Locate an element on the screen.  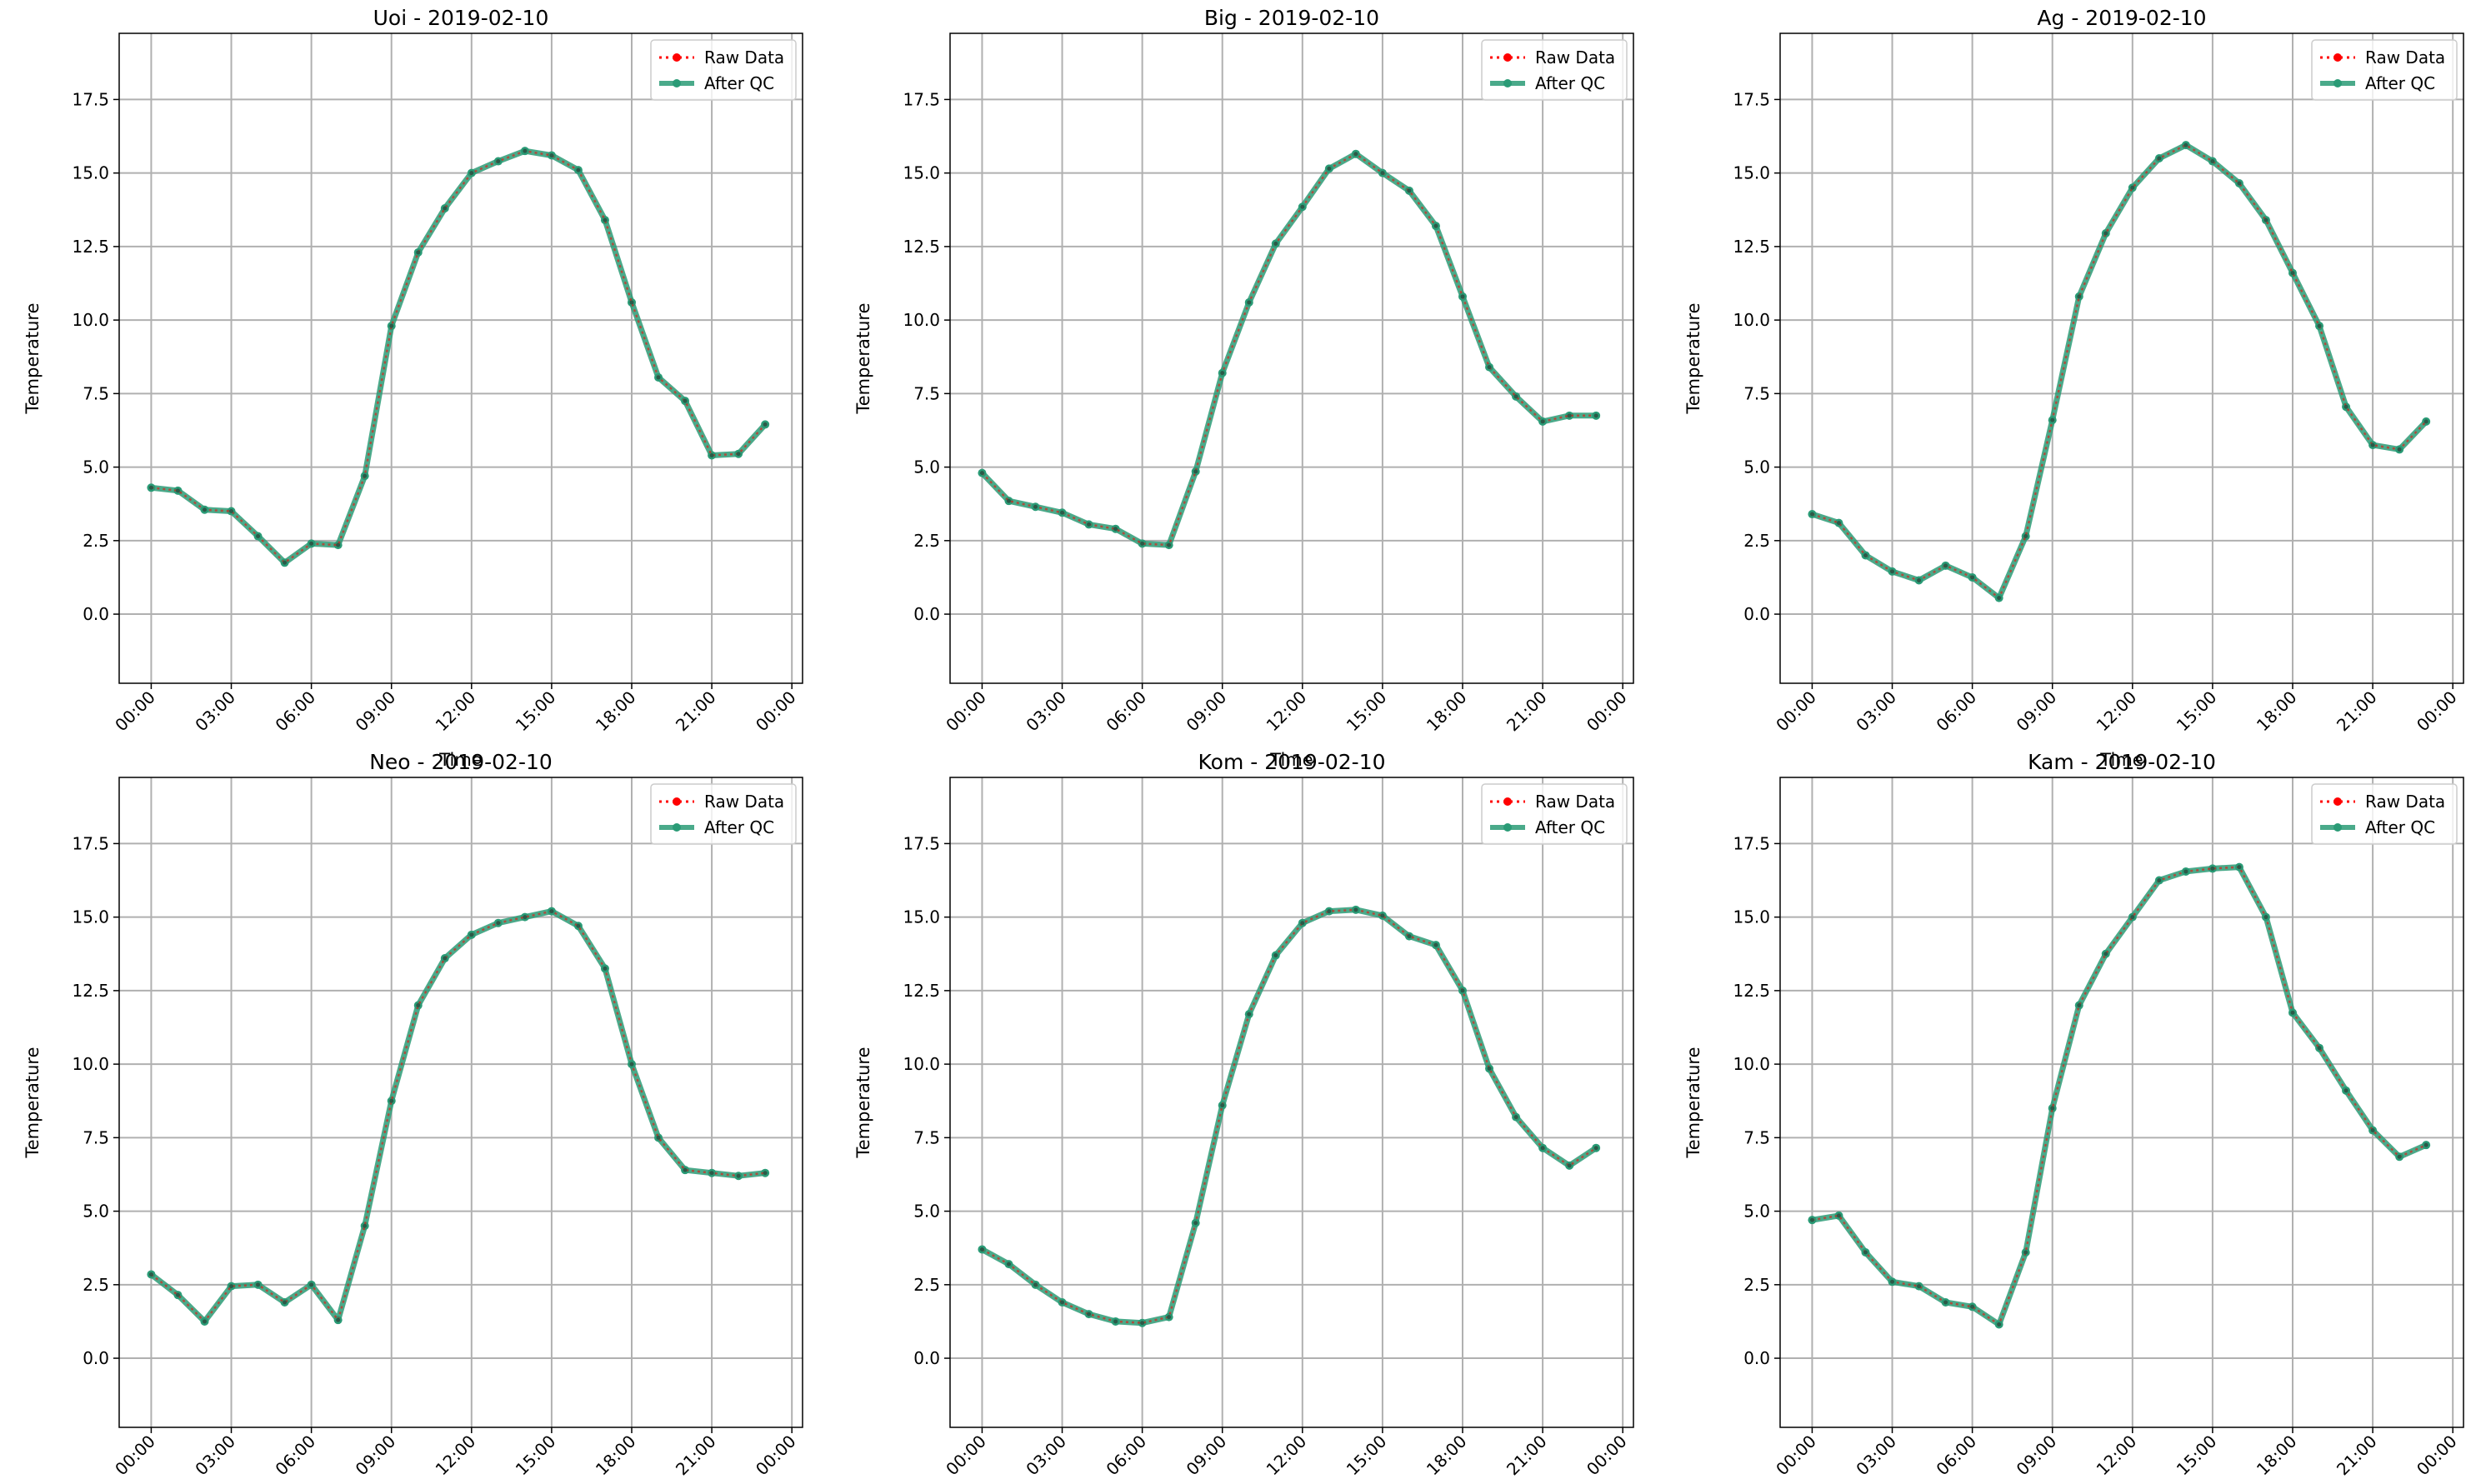
y-tick-label: 12.5 is located at coordinates (90, 991).